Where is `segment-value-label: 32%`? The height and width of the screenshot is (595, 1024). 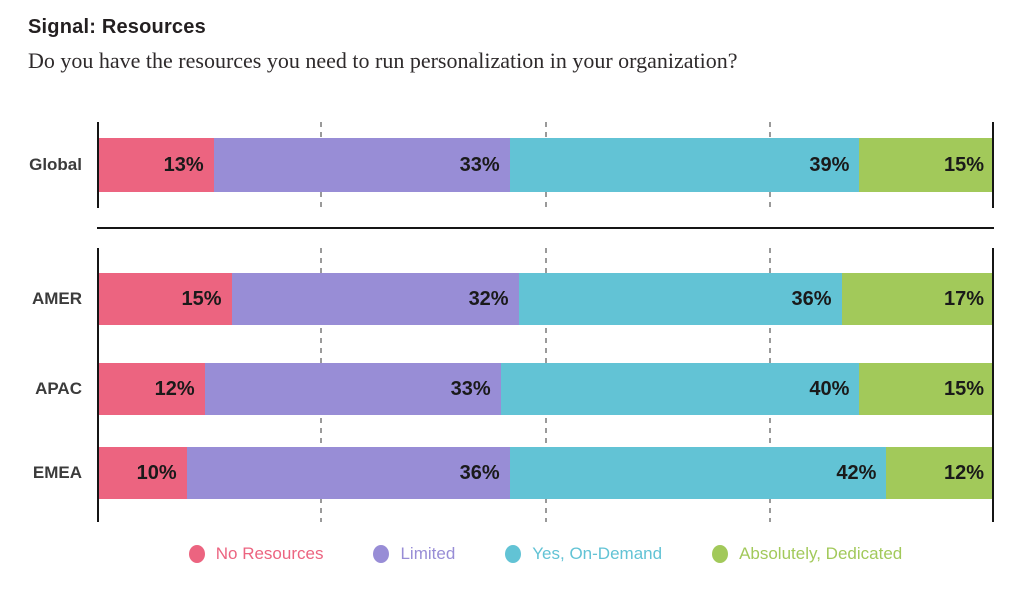 segment-value-label: 32% is located at coordinates (488, 298).